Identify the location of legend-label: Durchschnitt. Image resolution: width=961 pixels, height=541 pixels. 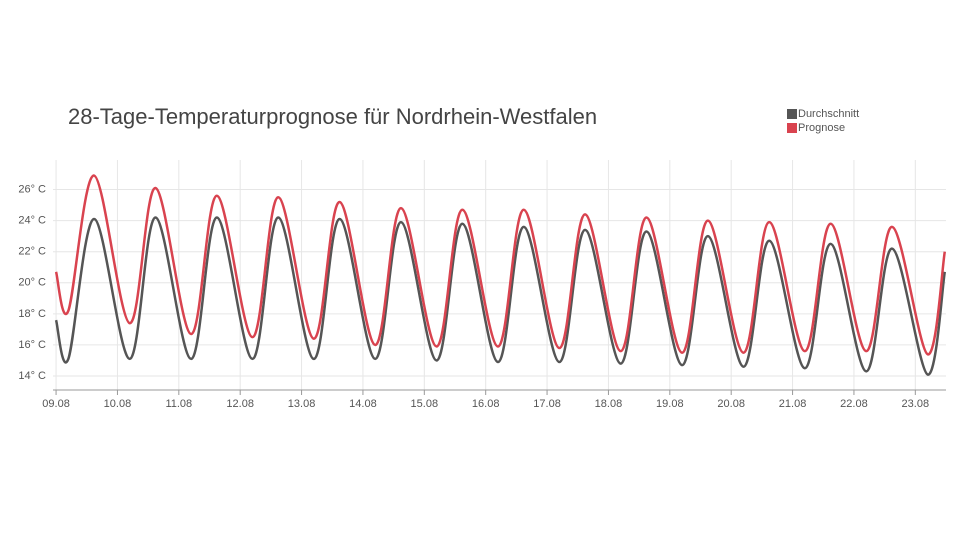
(828, 114).